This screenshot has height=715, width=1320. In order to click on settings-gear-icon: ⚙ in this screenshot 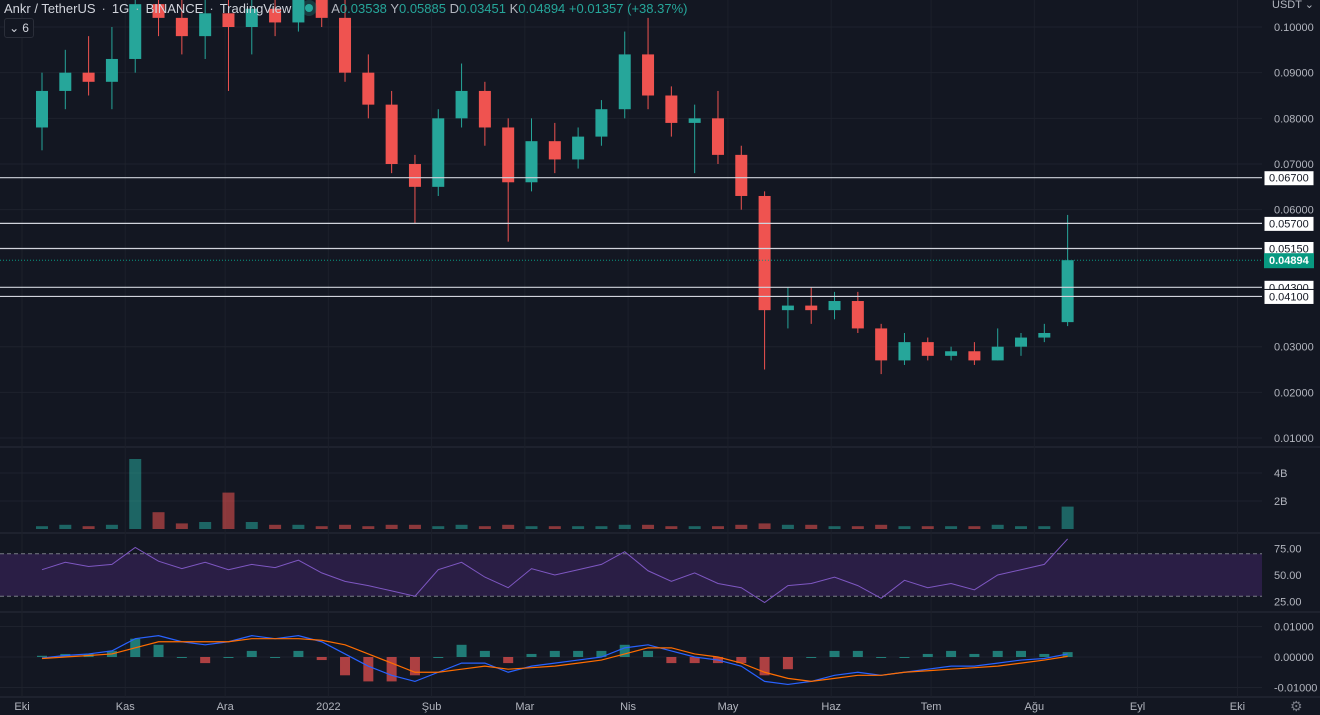, I will do `click(1296, 706)`.